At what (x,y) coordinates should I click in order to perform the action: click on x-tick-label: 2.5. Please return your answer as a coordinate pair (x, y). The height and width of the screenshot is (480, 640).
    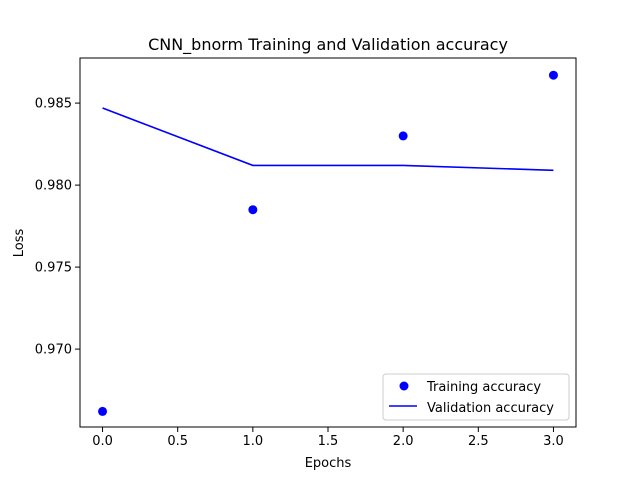
    Looking at the image, I should click on (478, 441).